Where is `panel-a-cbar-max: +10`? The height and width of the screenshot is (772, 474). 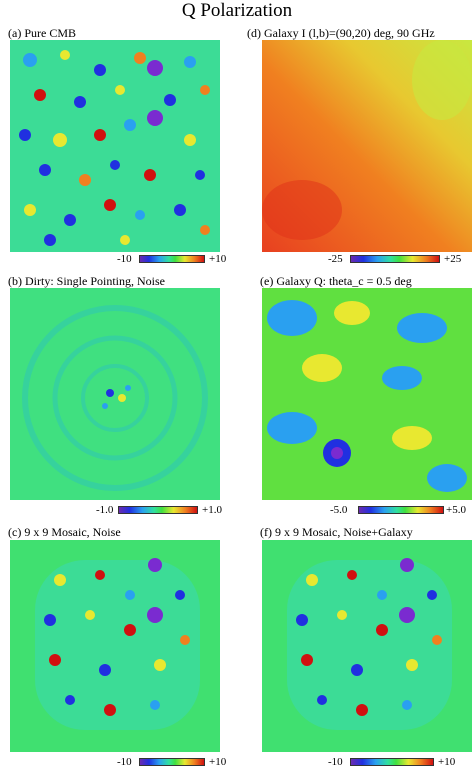
panel-a-cbar-max: +10 is located at coordinates (218, 259).